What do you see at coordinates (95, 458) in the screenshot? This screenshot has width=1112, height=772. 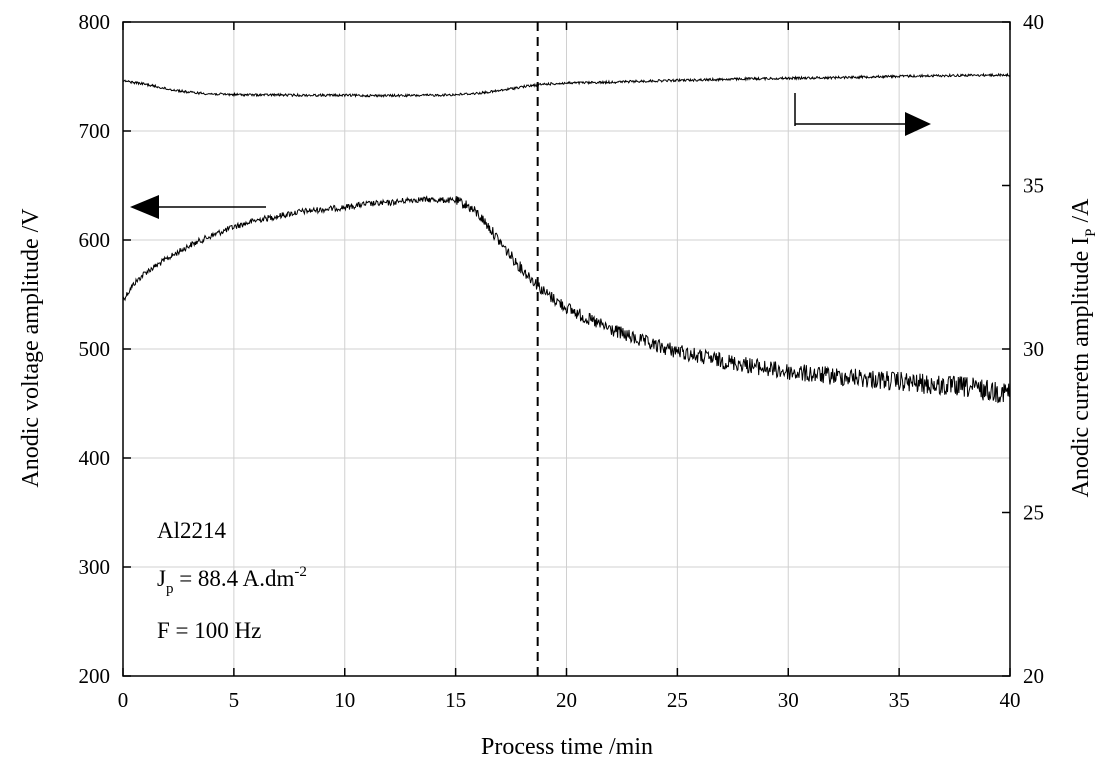 I see `y-left-tick-label: 400` at bounding box center [95, 458].